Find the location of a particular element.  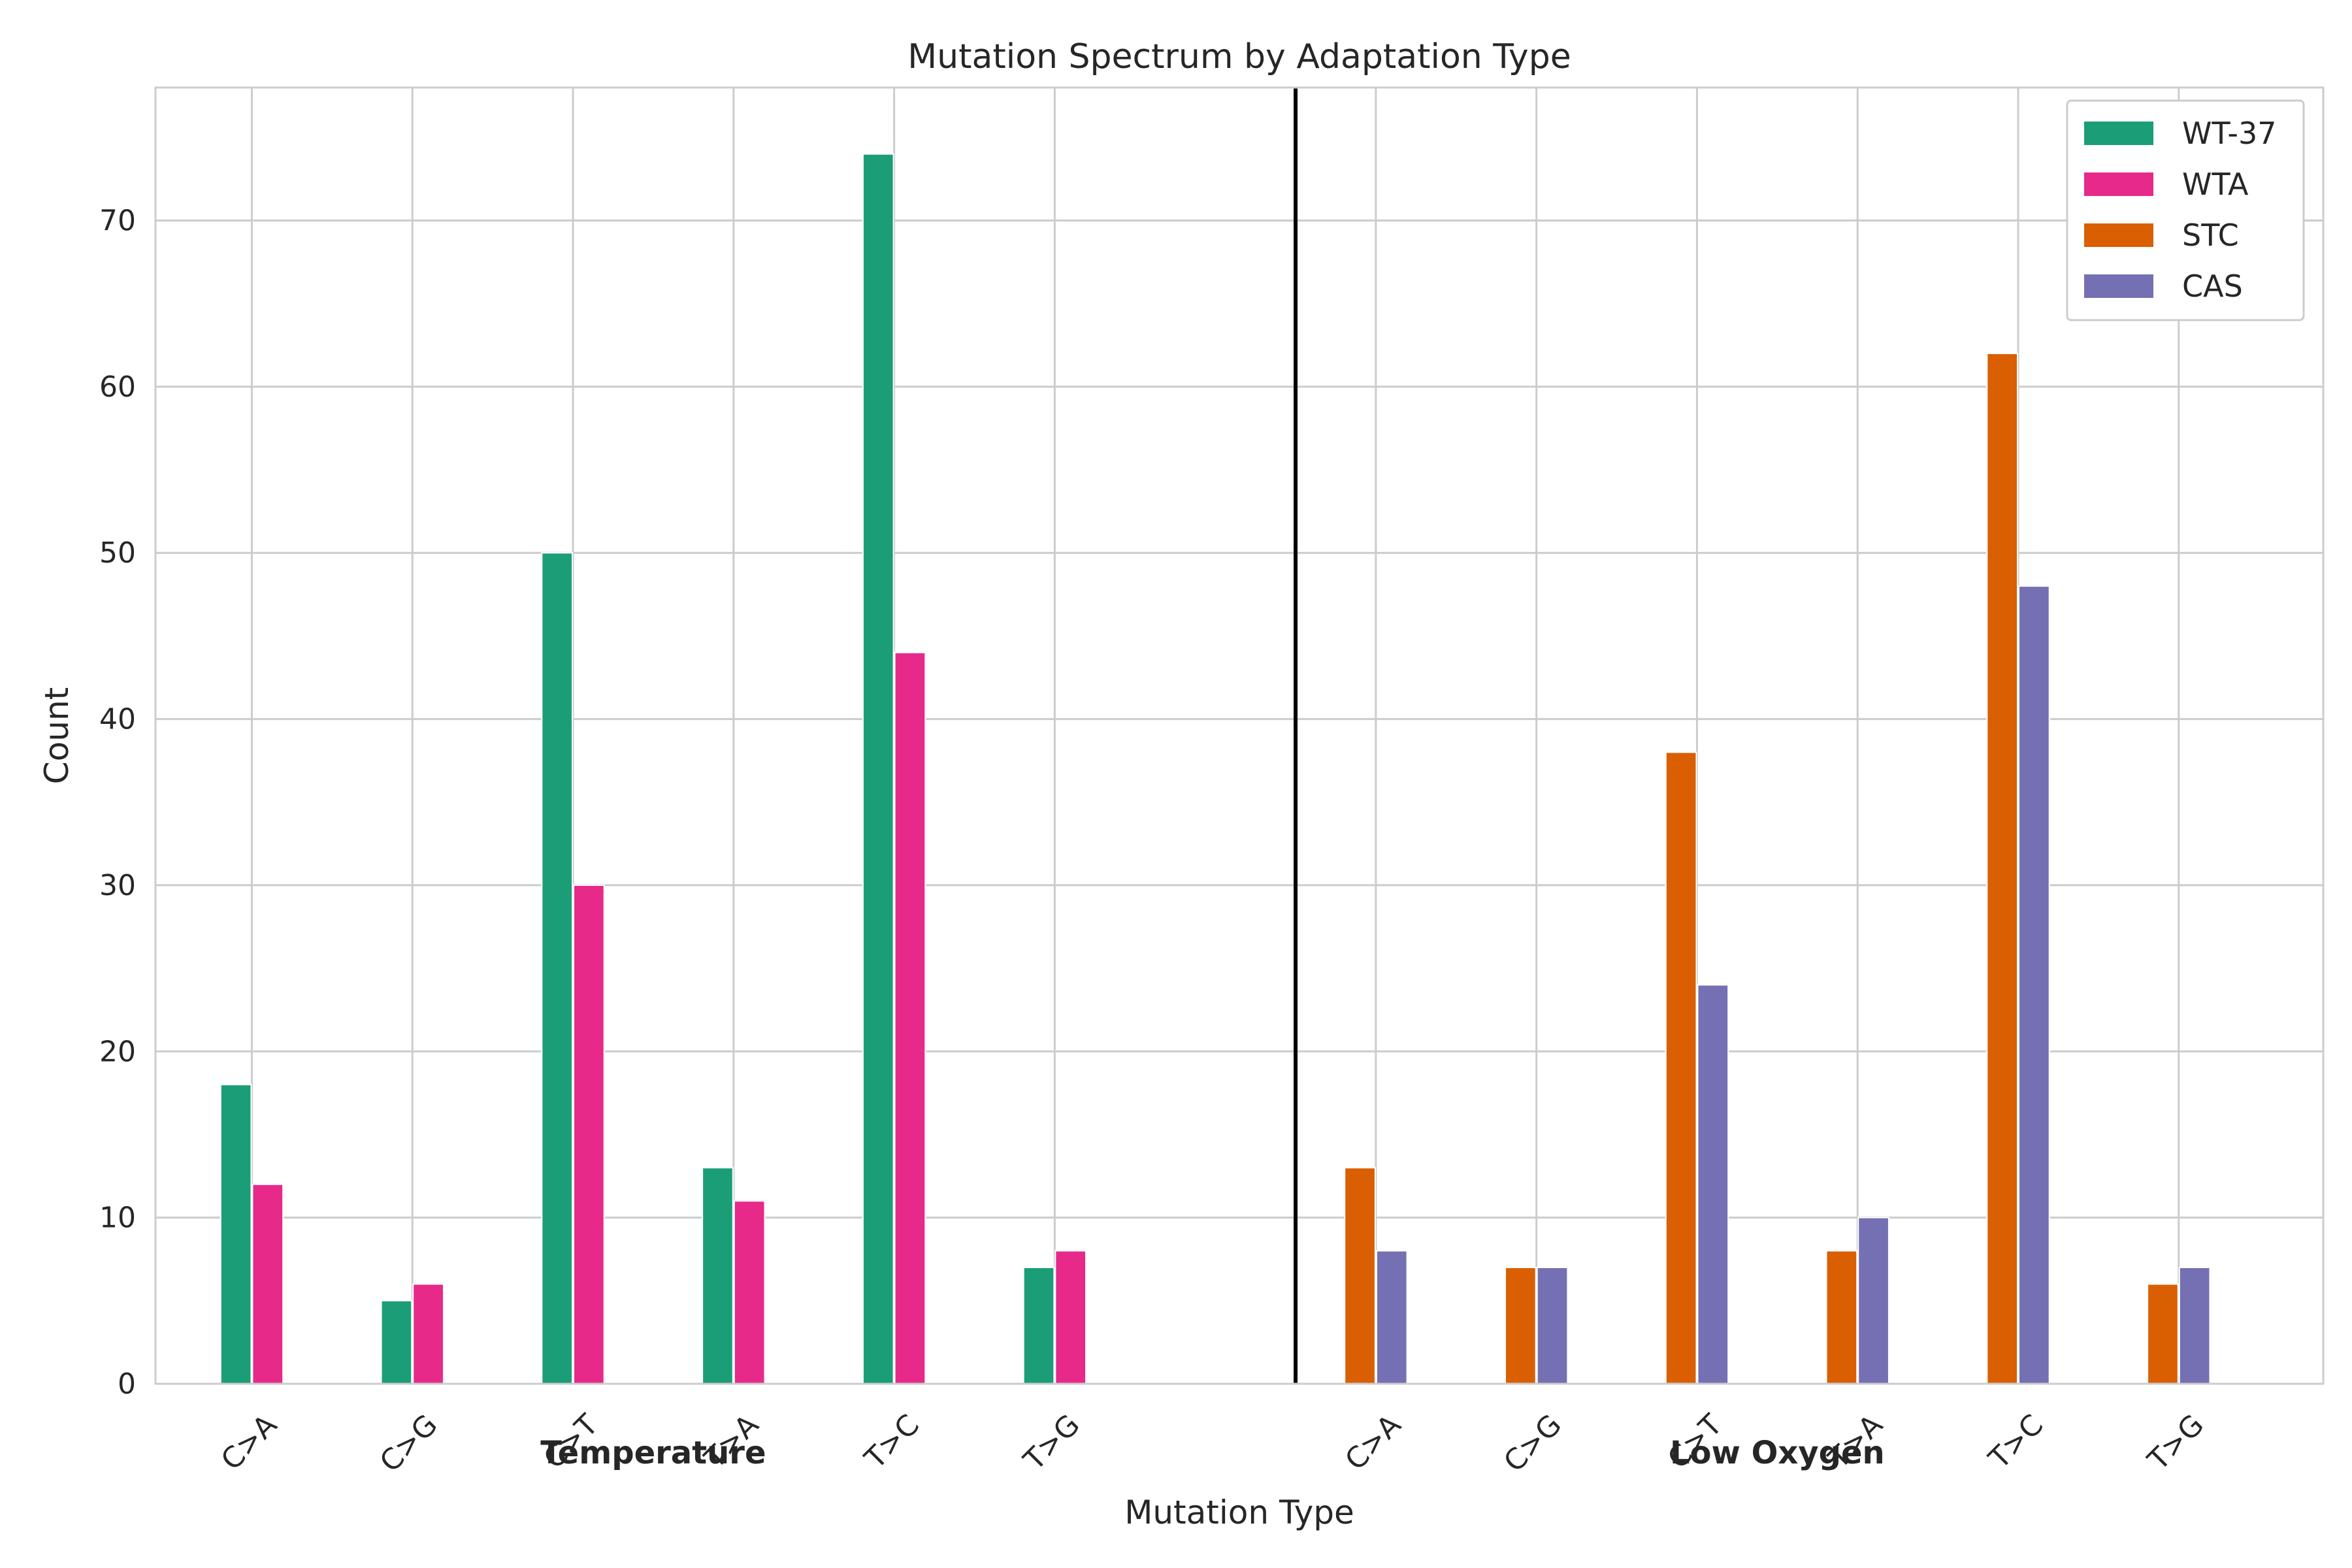

y-tick-label: 30 is located at coordinates (117, 885).